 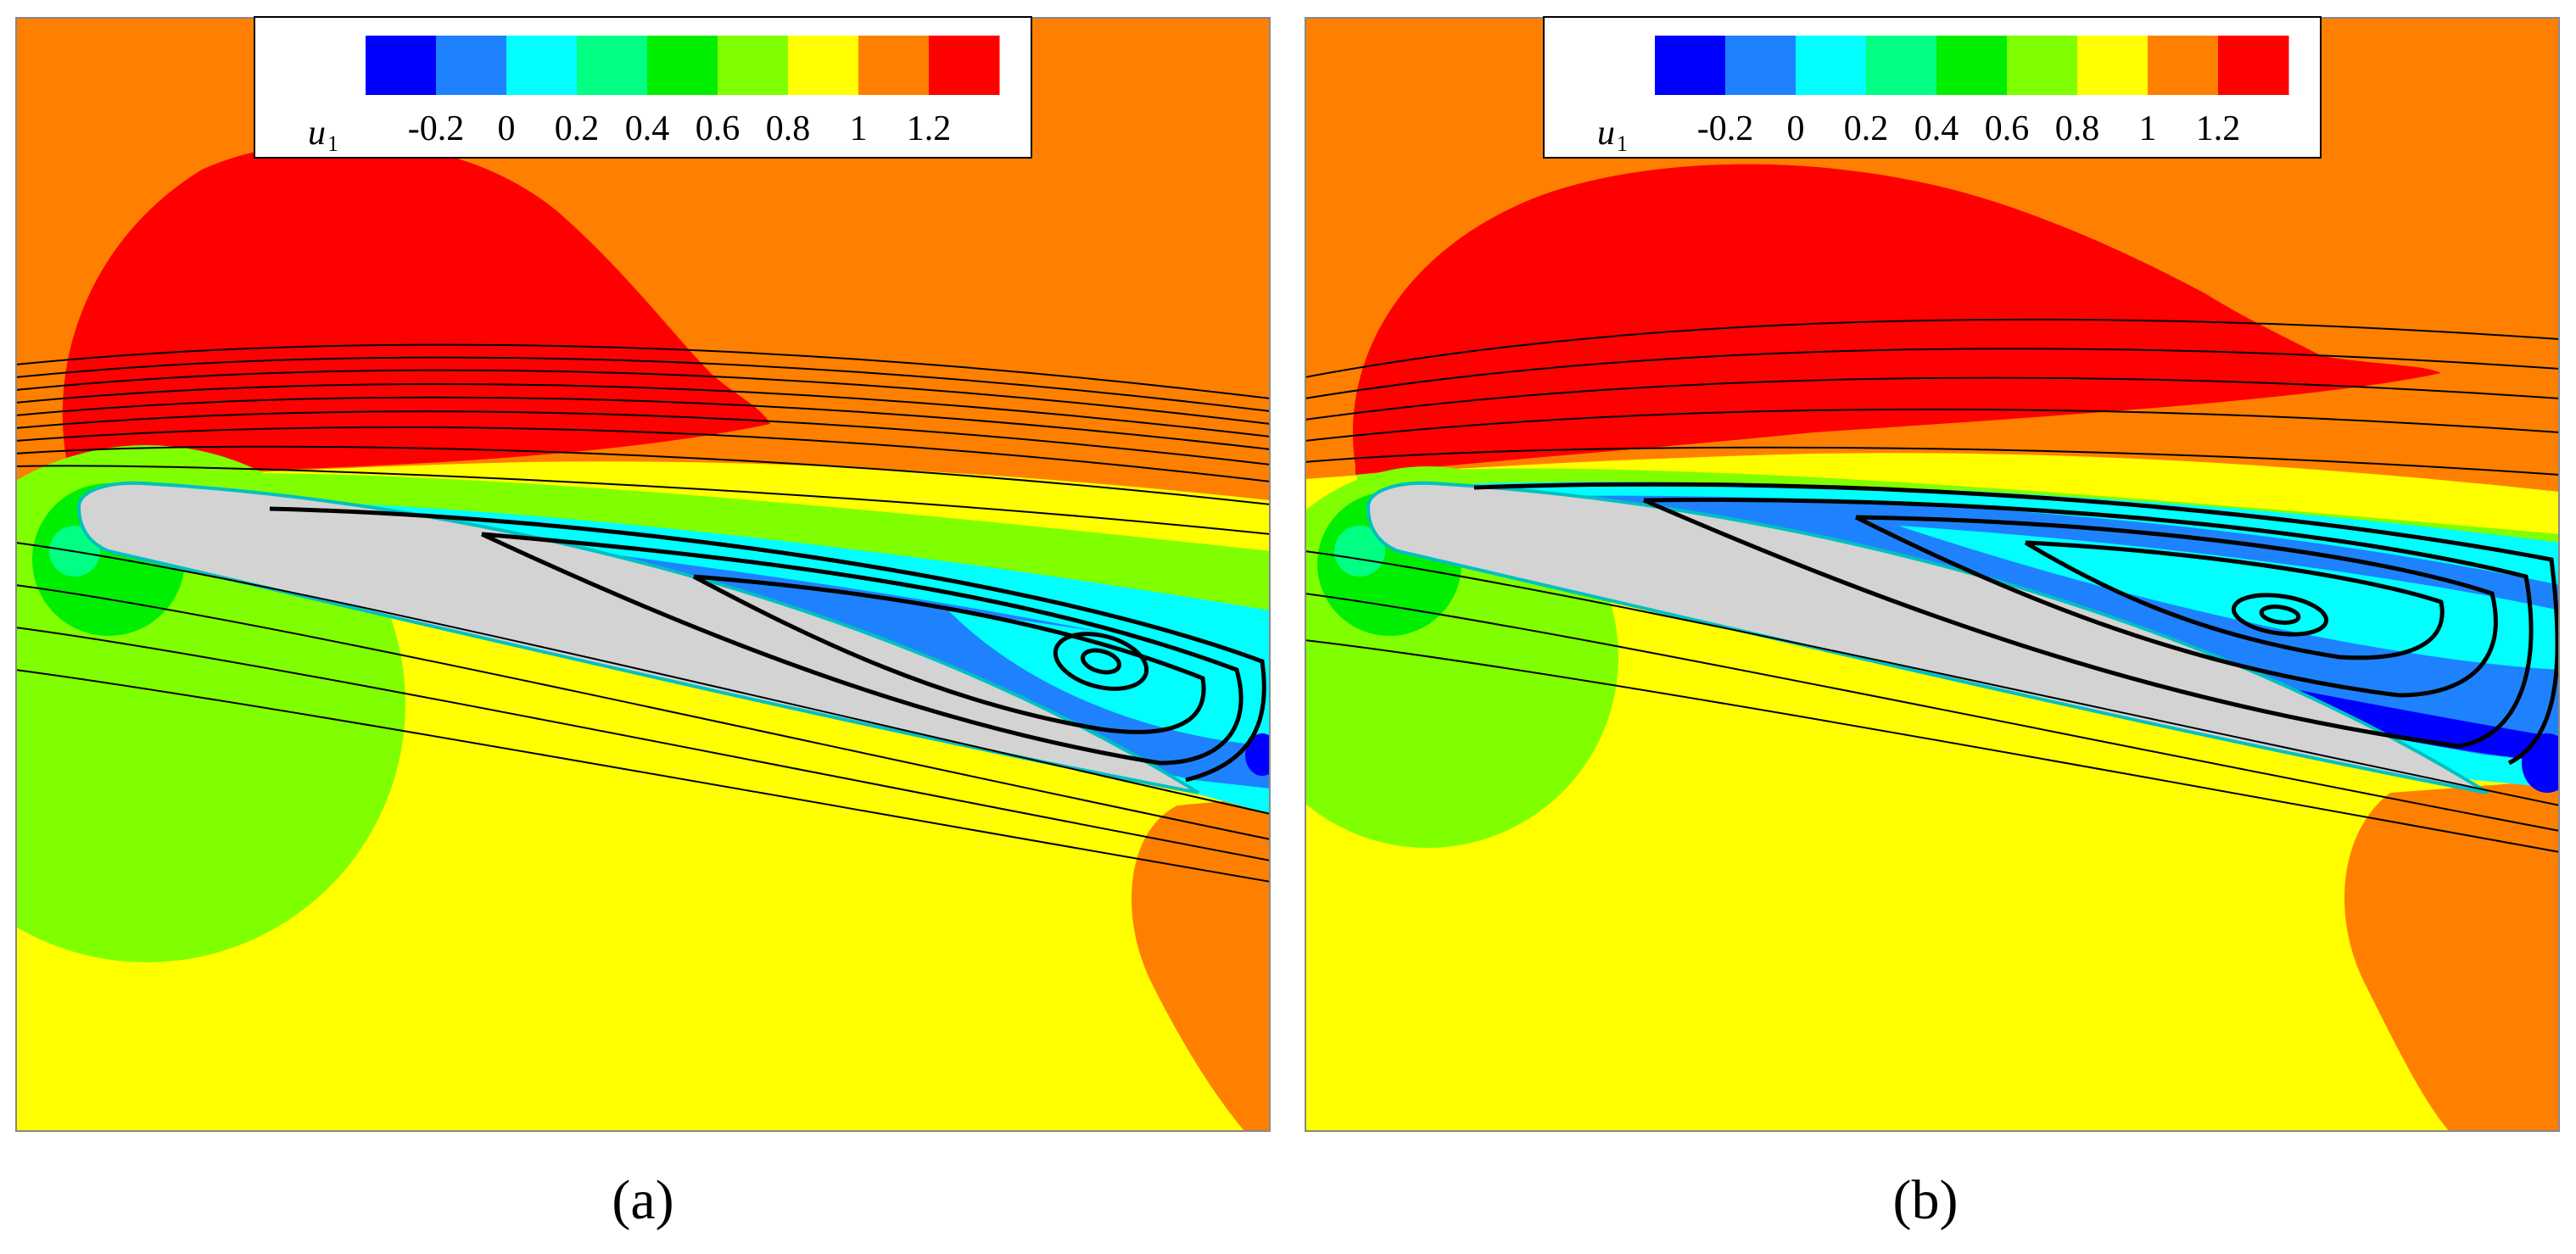 I want to click on airfoil-b, so click(x=1927, y=637).